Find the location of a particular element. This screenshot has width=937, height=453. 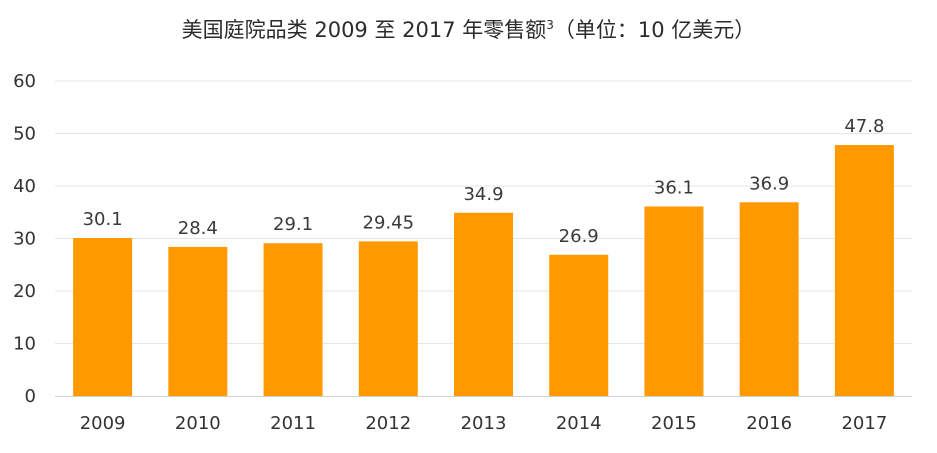

x-axis-tick-labels: 2009 2010 2011 2012 2013 2014 2015 2016 2017 is located at coordinates (484, 423).